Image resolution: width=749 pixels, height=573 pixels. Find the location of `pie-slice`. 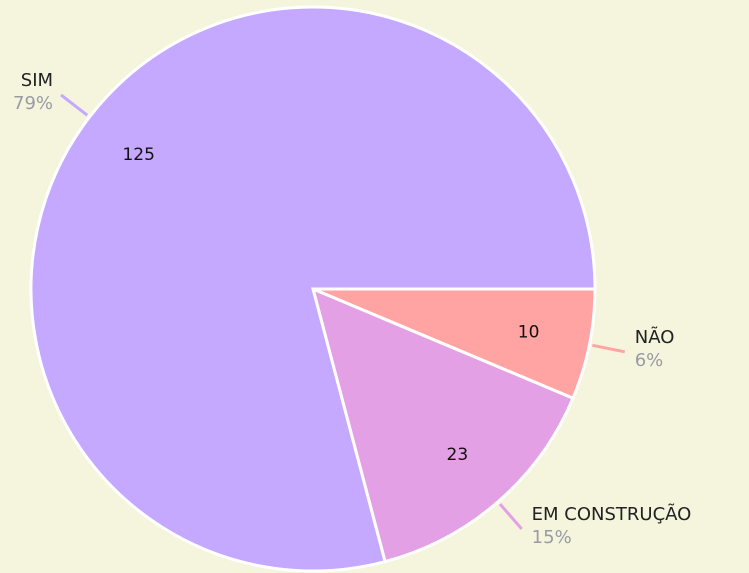

pie-slice is located at coordinates (454, 344).